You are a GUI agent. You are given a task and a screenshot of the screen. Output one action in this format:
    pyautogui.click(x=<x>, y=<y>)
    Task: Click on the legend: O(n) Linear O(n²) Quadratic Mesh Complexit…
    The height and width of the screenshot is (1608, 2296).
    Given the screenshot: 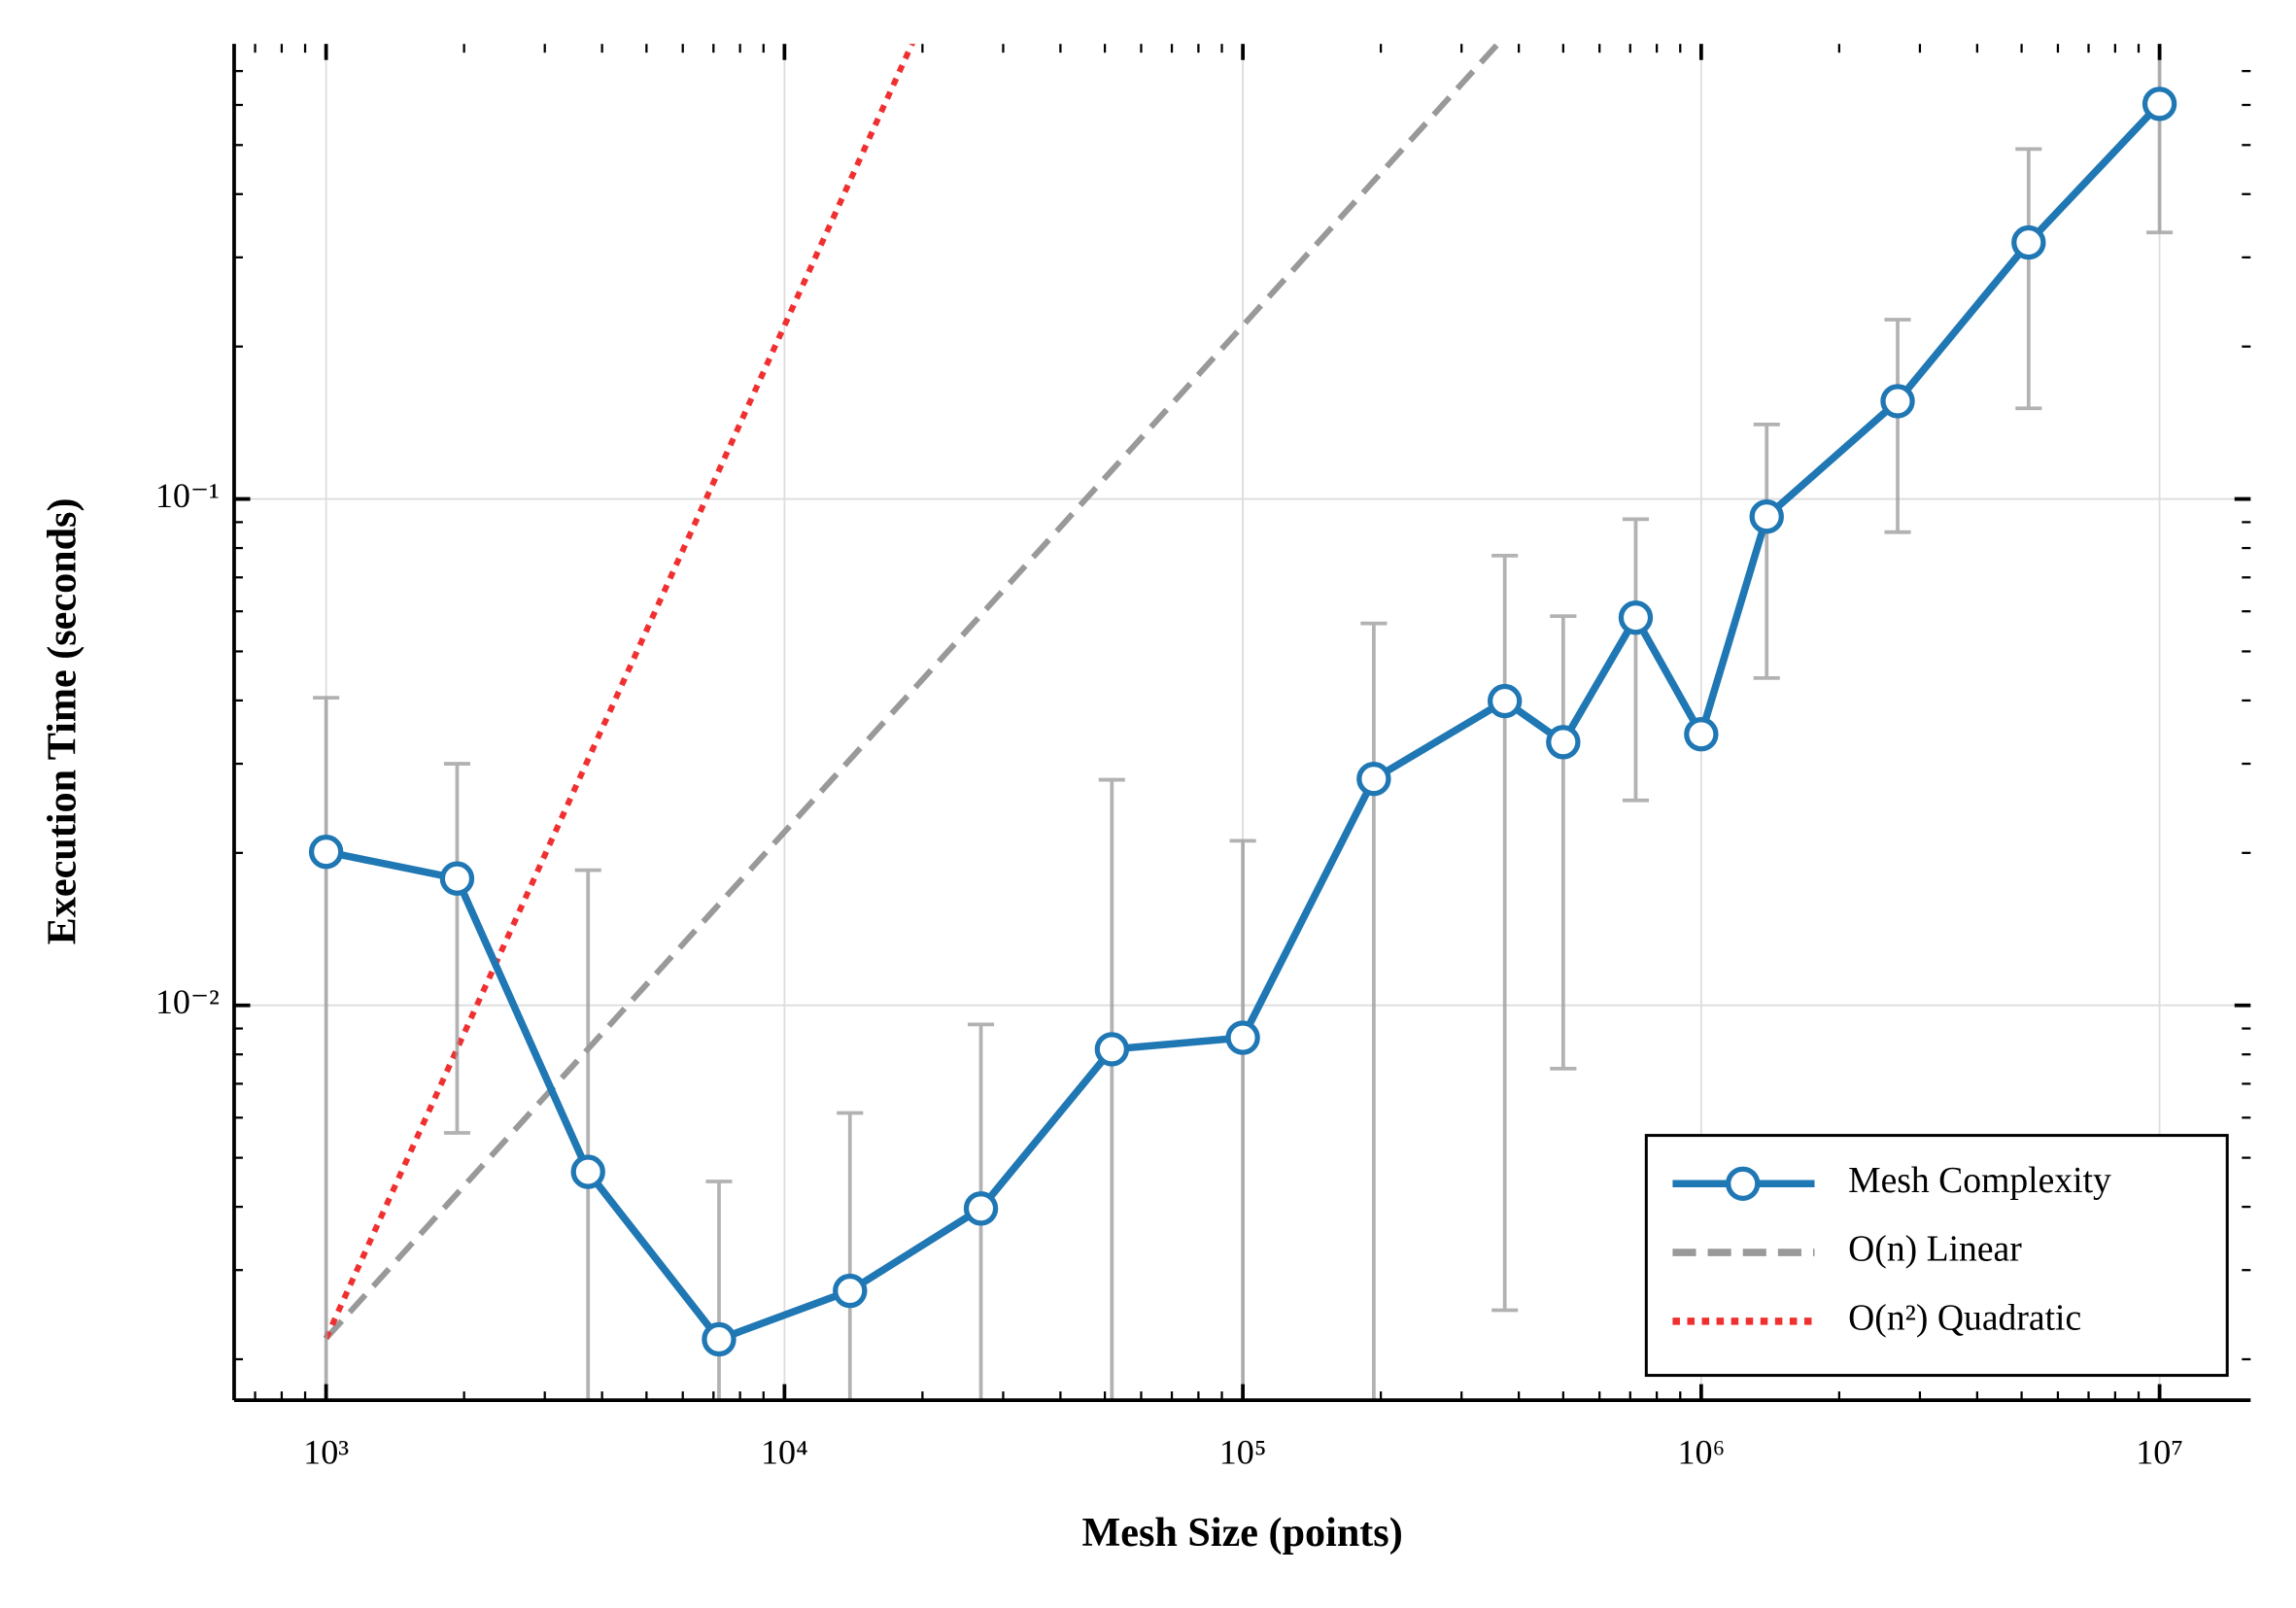 What is the action you would take?
    pyautogui.click(x=1937, y=1256)
    